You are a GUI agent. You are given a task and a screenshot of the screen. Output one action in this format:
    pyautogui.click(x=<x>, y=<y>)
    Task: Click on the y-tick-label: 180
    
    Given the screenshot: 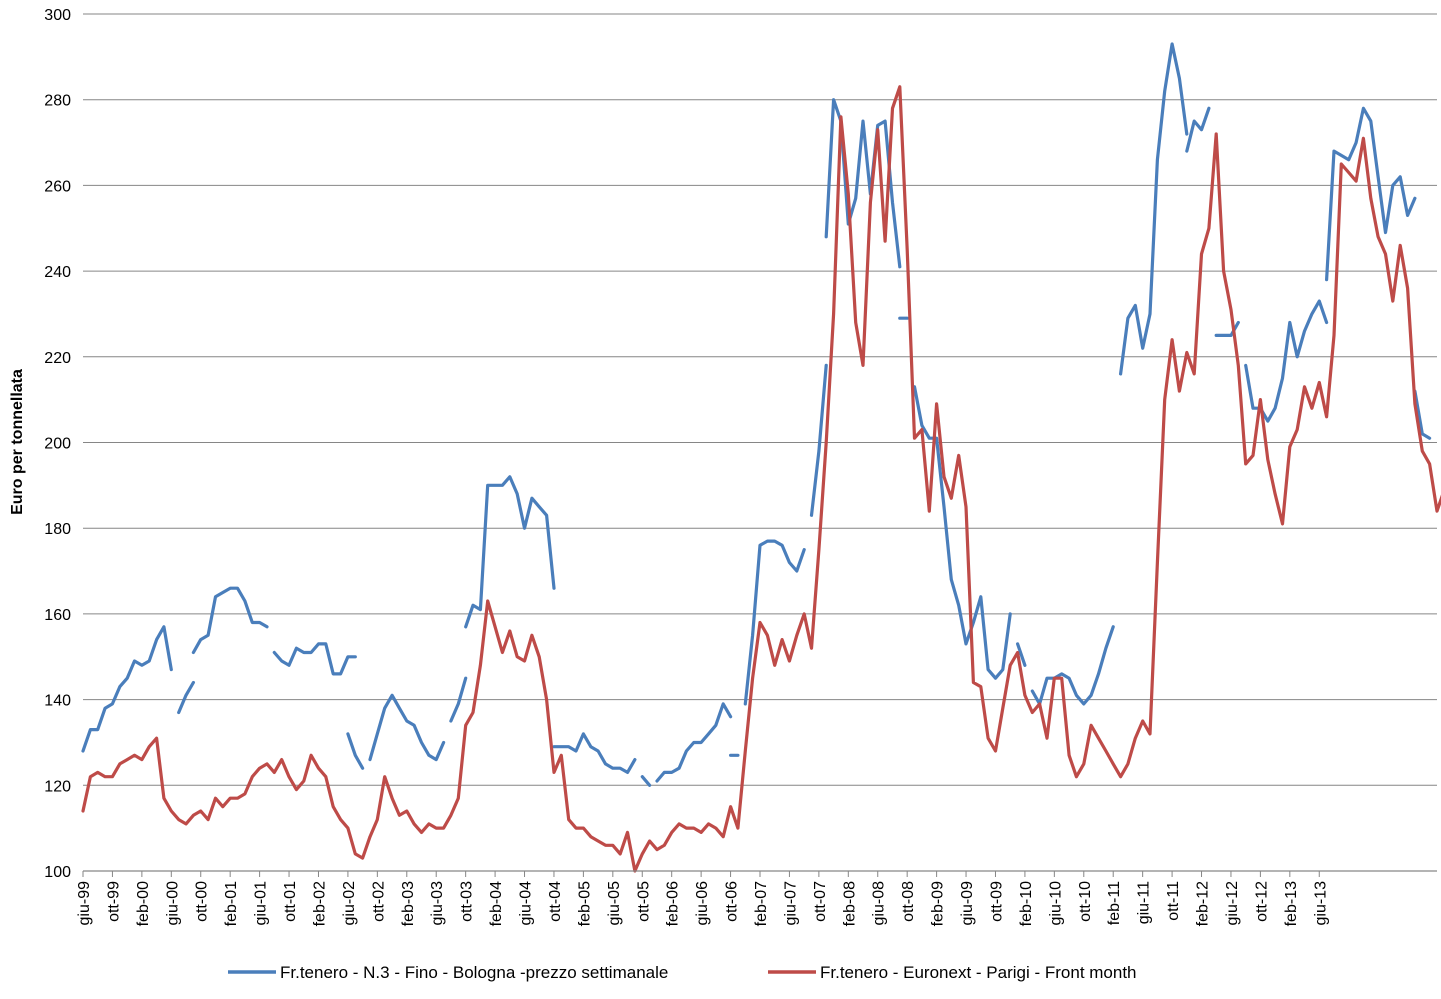 What is the action you would take?
    pyautogui.click(x=57, y=529)
    